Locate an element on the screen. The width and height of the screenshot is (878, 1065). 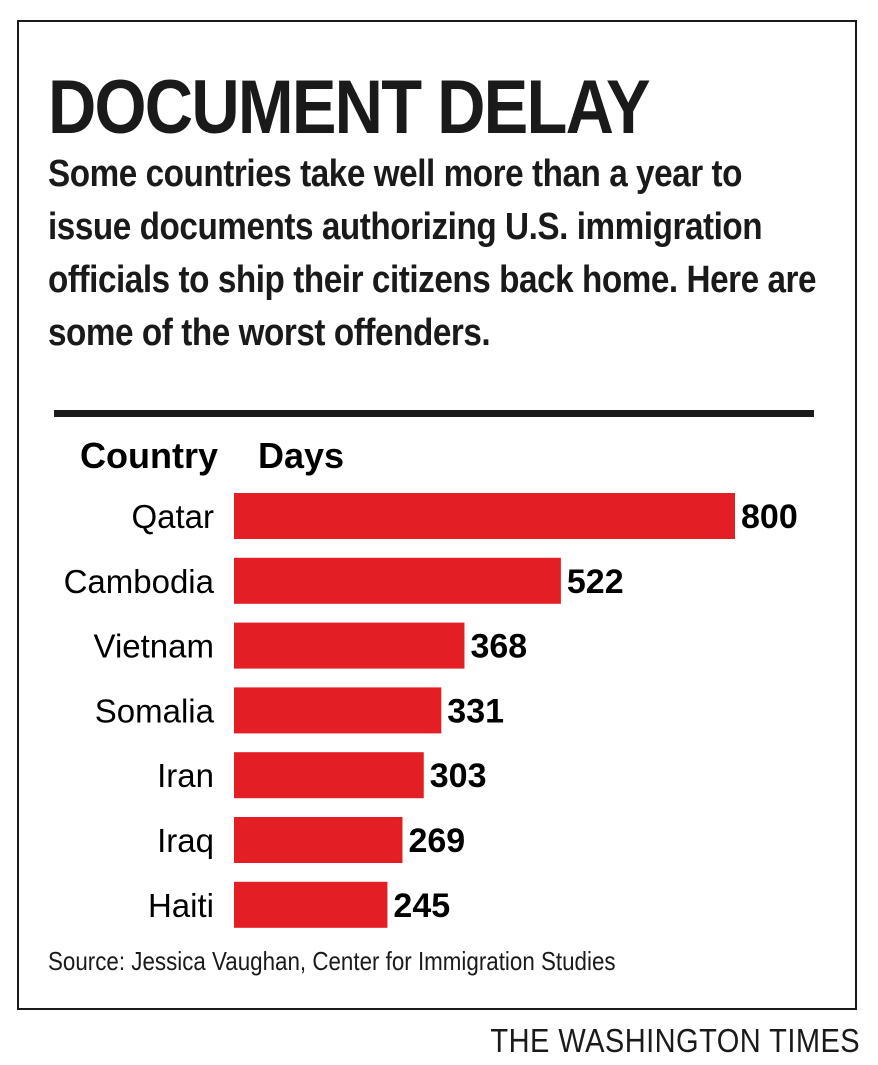
value-label: 245 is located at coordinates (421, 906).